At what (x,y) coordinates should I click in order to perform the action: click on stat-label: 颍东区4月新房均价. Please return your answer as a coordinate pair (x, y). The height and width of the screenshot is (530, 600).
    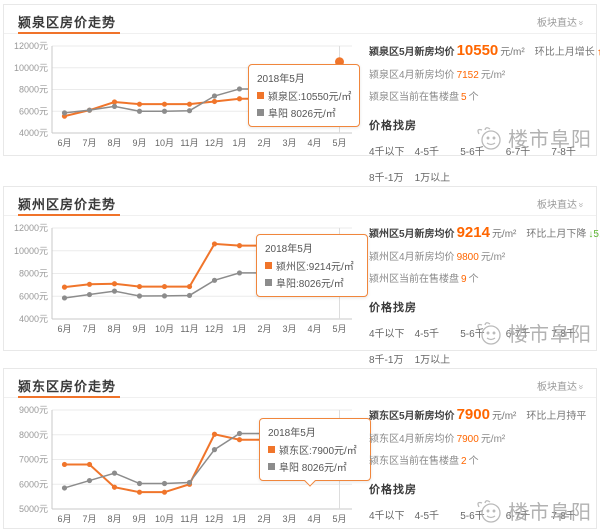
    Looking at the image, I should click on (412, 439).